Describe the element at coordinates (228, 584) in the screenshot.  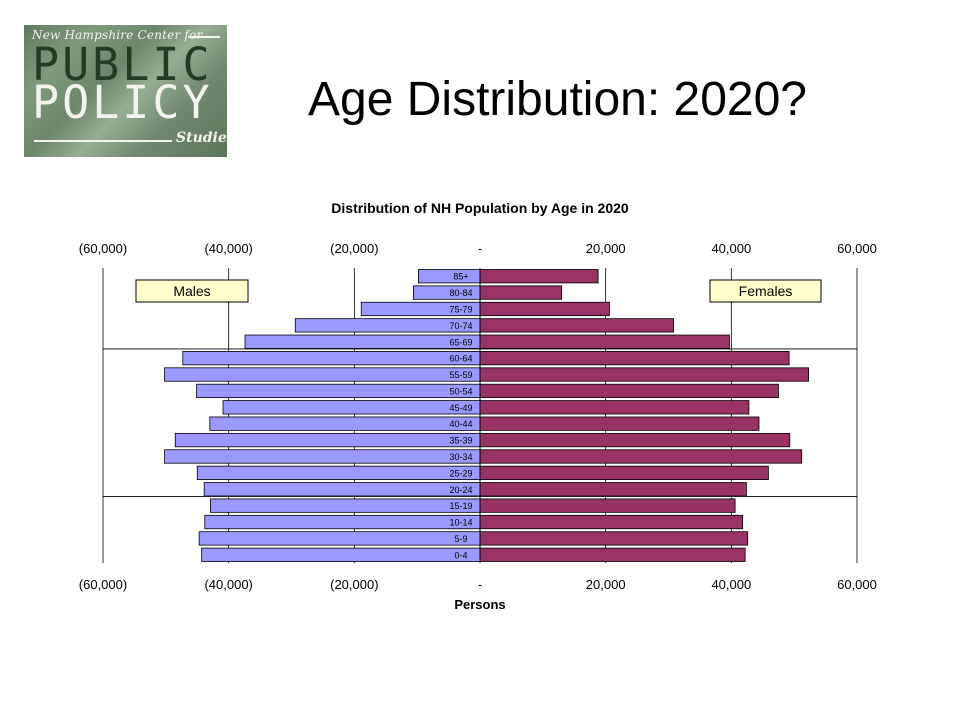
I see `x-tick-label-bottom: (40,000)` at that location.